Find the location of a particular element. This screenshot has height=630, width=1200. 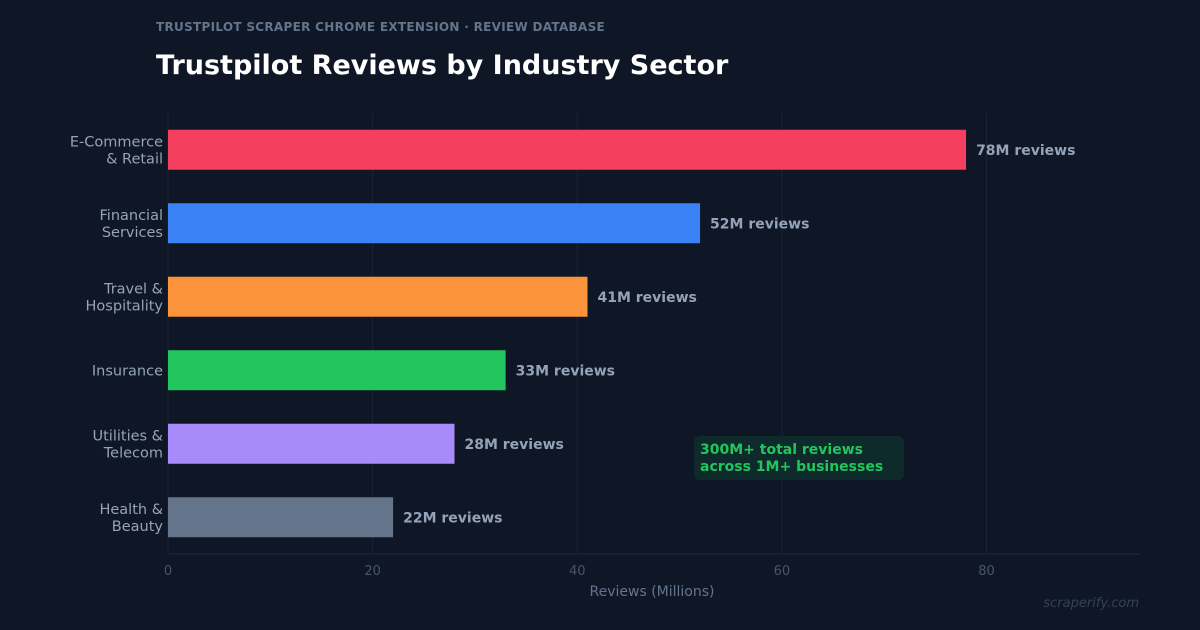

x-tick-label: 40 is located at coordinates (577, 571).